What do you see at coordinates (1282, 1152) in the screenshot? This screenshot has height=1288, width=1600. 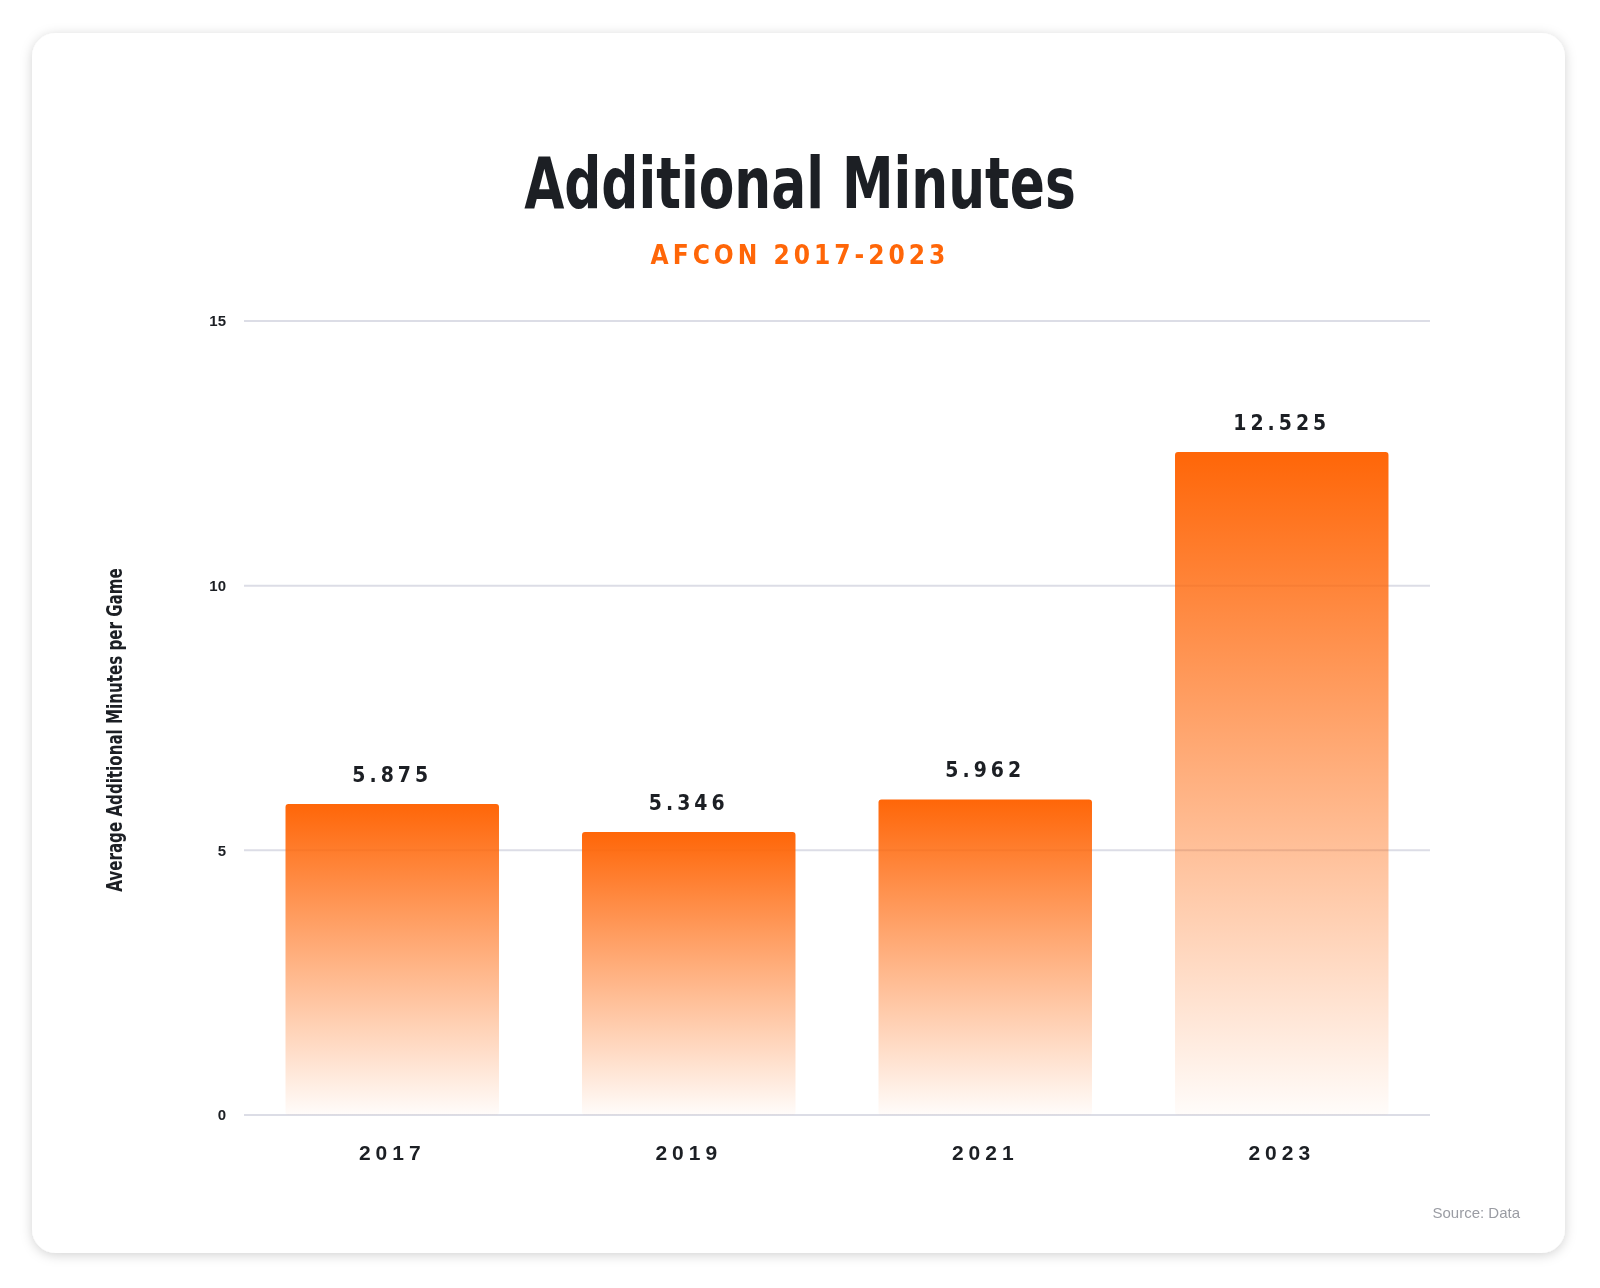 I see `x-tick-label: 2023` at bounding box center [1282, 1152].